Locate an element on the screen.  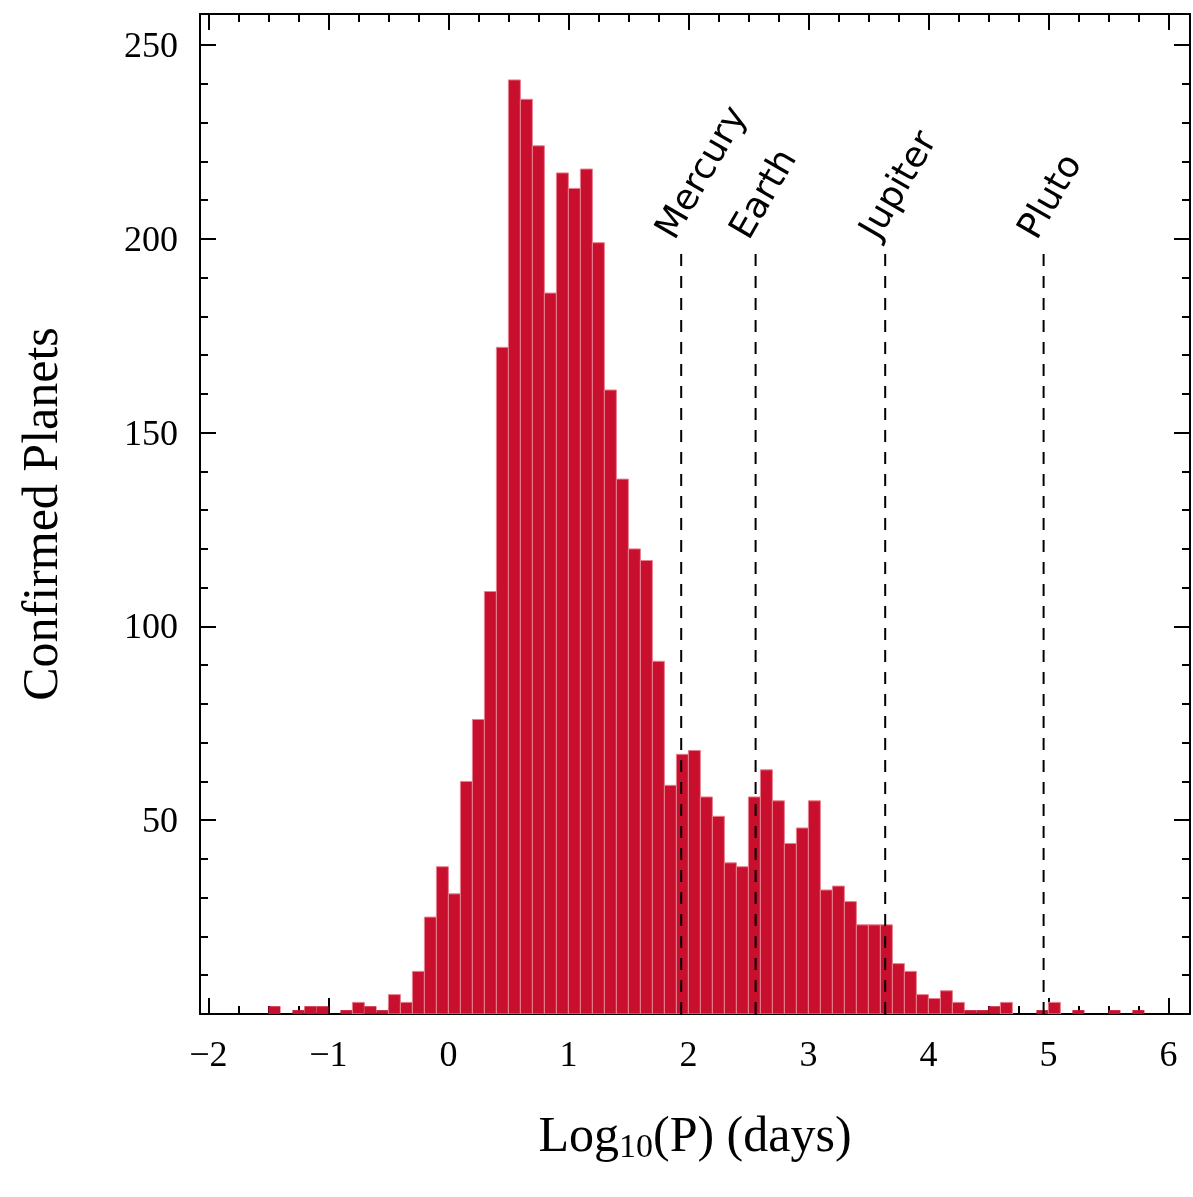
x-tick-label: 3 is located at coordinates (808, 1054).